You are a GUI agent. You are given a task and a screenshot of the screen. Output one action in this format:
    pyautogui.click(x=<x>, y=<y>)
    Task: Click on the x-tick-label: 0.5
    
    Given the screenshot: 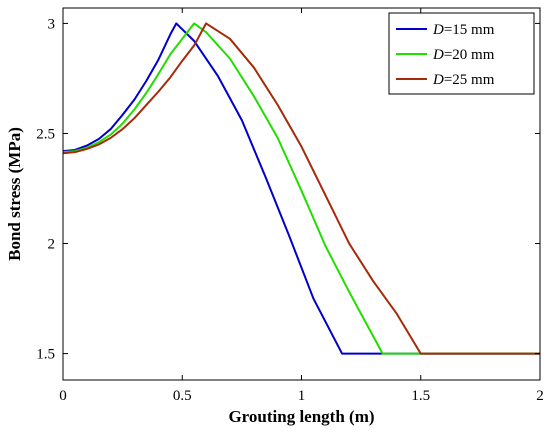 What is the action you would take?
    pyautogui.click(x=182, y=396)
    